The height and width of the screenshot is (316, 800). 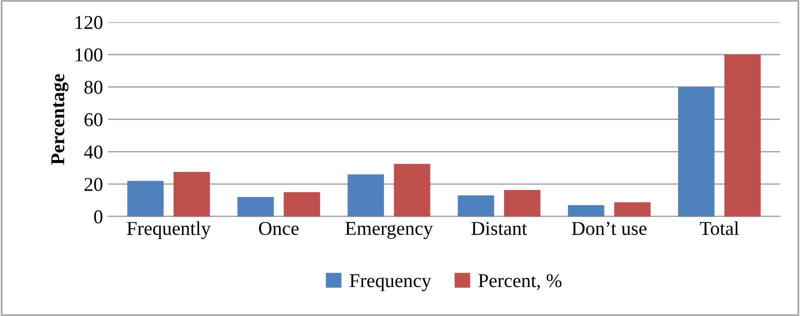 What do you see at coordinates (93, 152) in the screenshot?
I see `y-tick-label: 40` at bounding box center [93, 152].